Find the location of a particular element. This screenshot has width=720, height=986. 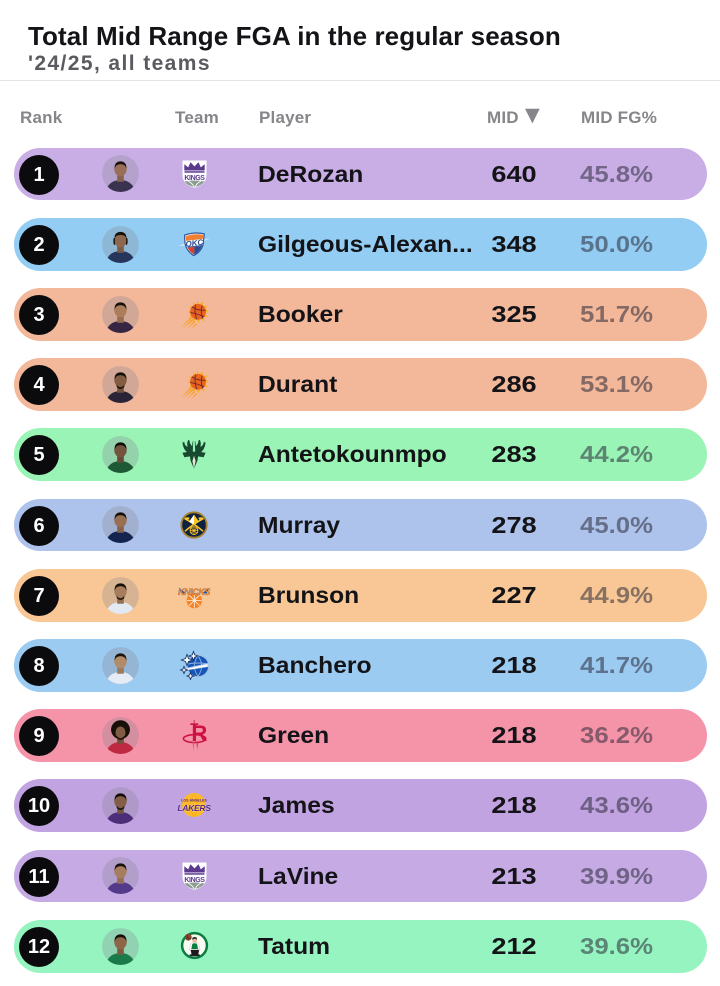

svg-text: KNICKS is located at coordinates (194, 592).